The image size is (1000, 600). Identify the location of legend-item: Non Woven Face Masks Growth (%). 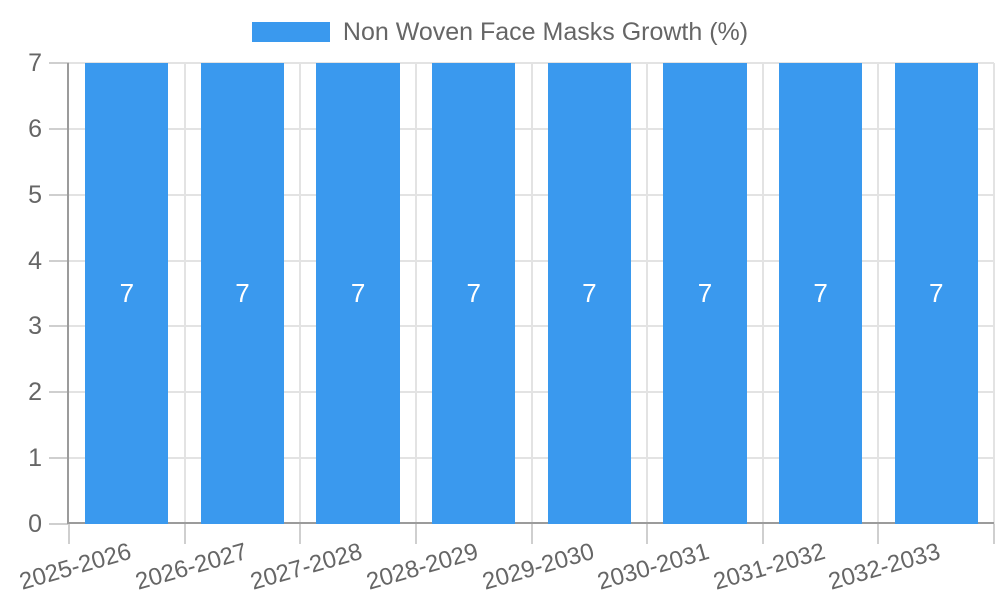
(500, 32).